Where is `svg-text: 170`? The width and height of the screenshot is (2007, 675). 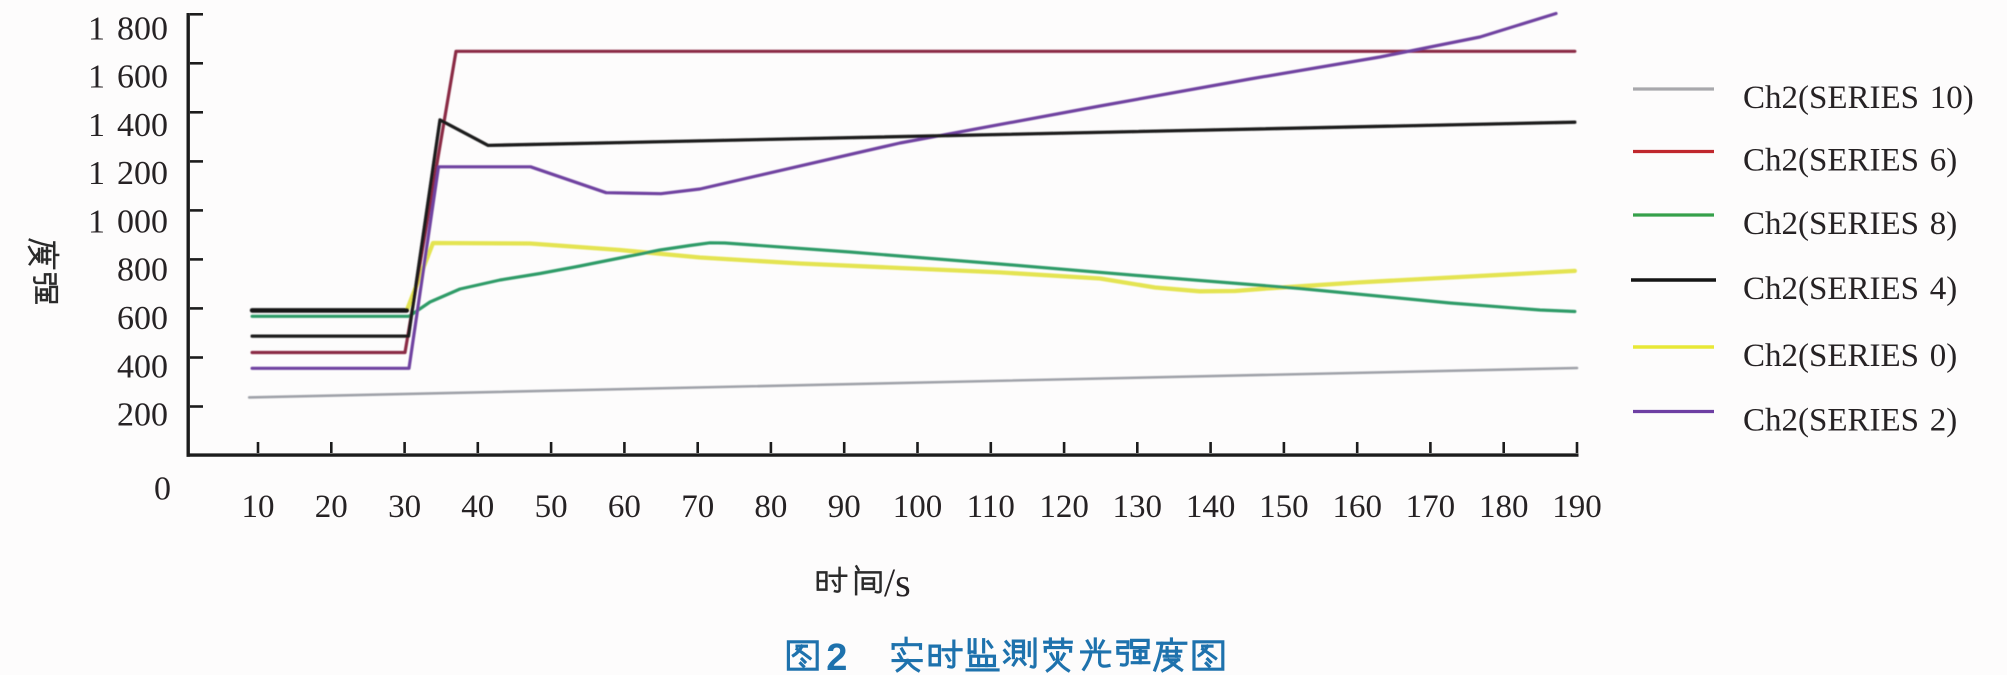 svg-text: 170 is located at coordinates (1431, 507).